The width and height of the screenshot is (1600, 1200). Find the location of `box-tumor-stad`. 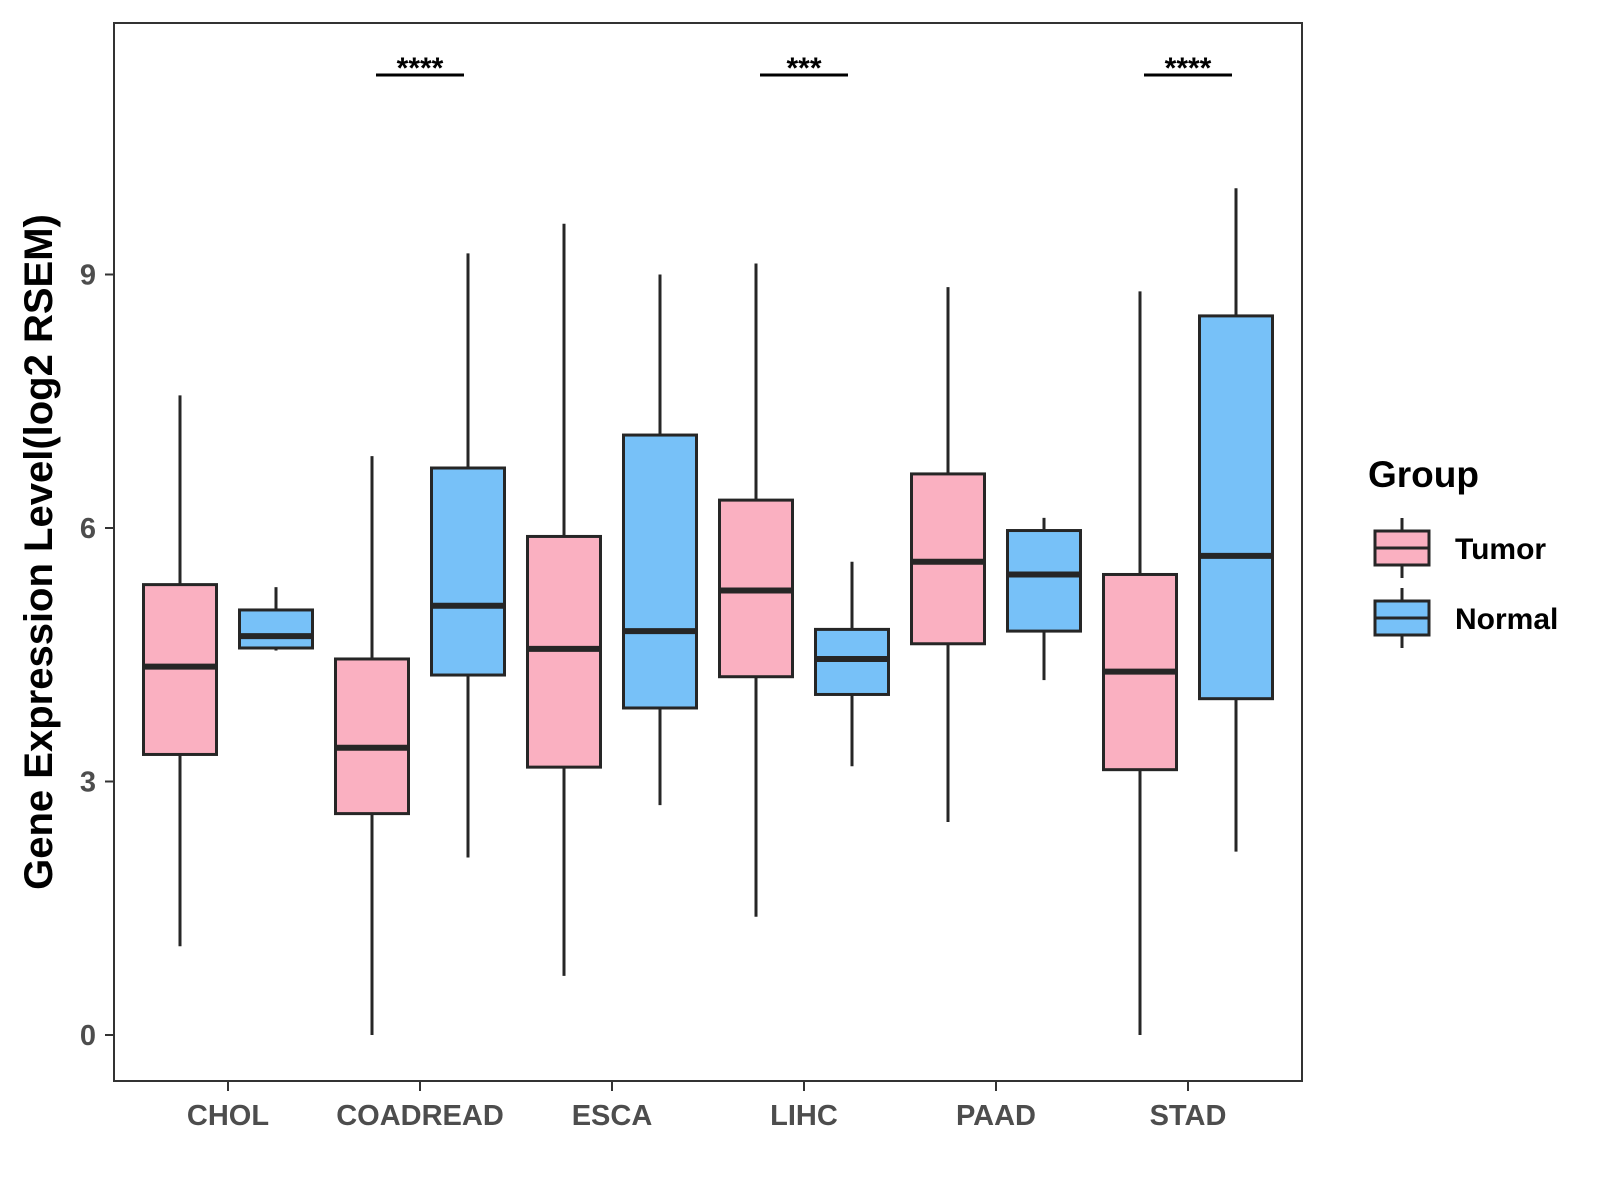

box-tumor-stad is located at coordinates (1140, 663).